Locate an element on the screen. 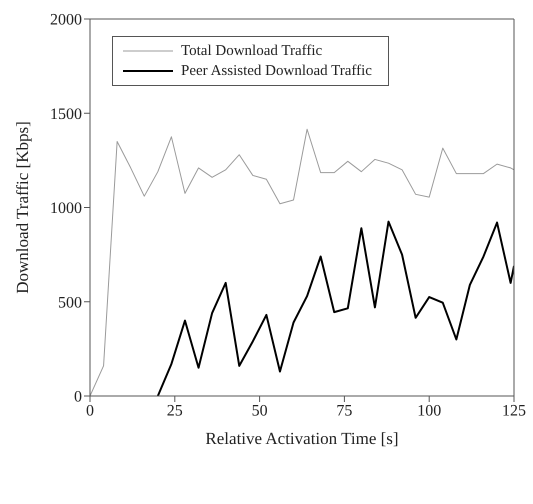 The height and width of the screenshot is (504, 533). x-tick-label: 100 is located at coordinates (429, 411).